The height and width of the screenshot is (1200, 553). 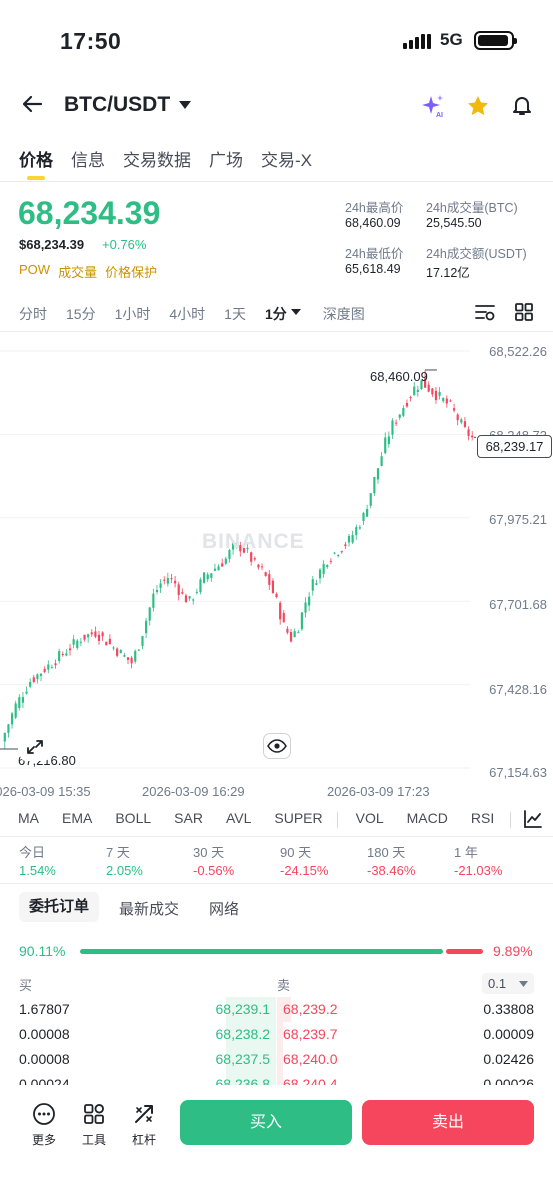 What do you see at coordinates (522, 105) in the screenshot?
I see `bell-icon` at bounding box center [522, 105].